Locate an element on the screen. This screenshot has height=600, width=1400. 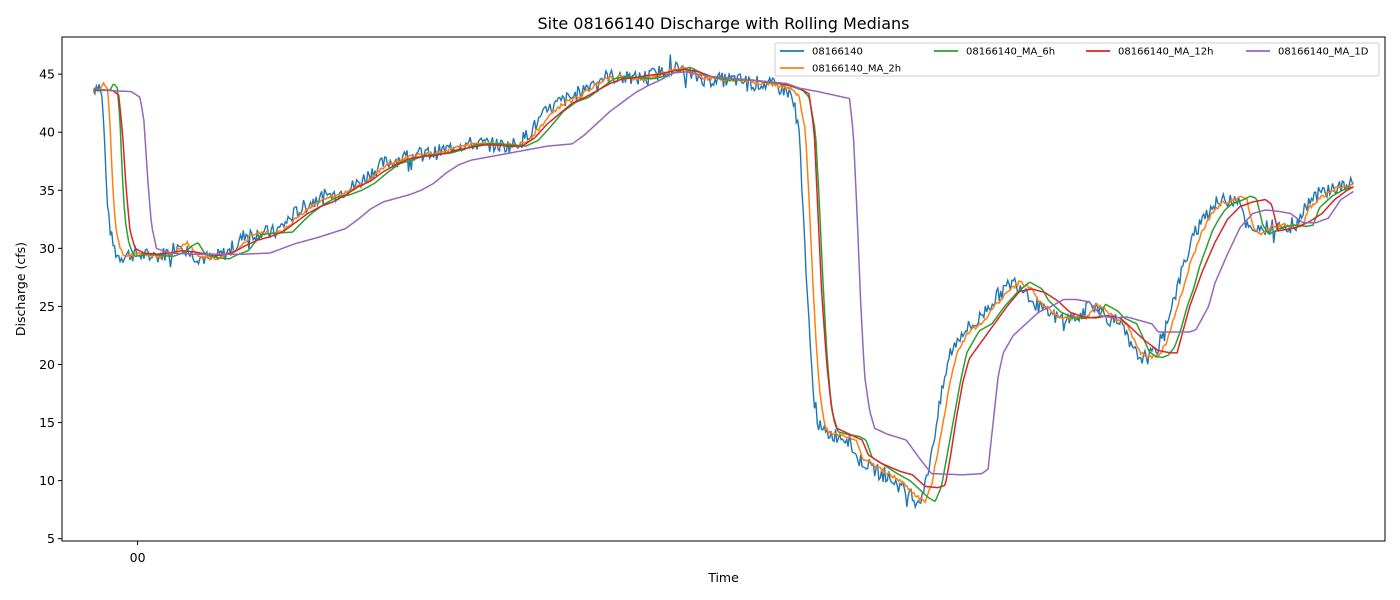
x-axis-label: Time is located at coordinates (723, 577).